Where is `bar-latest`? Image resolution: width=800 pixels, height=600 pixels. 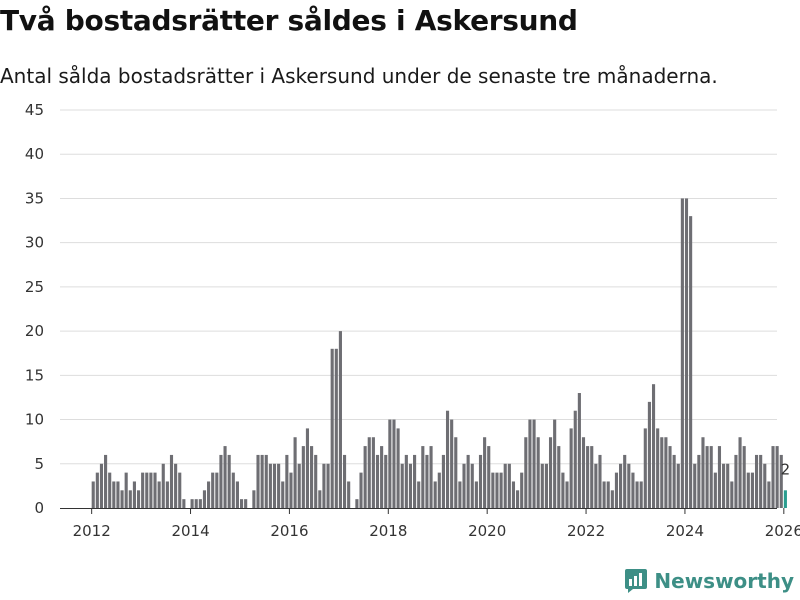
bar-latest is located at coordinates (785, 499).